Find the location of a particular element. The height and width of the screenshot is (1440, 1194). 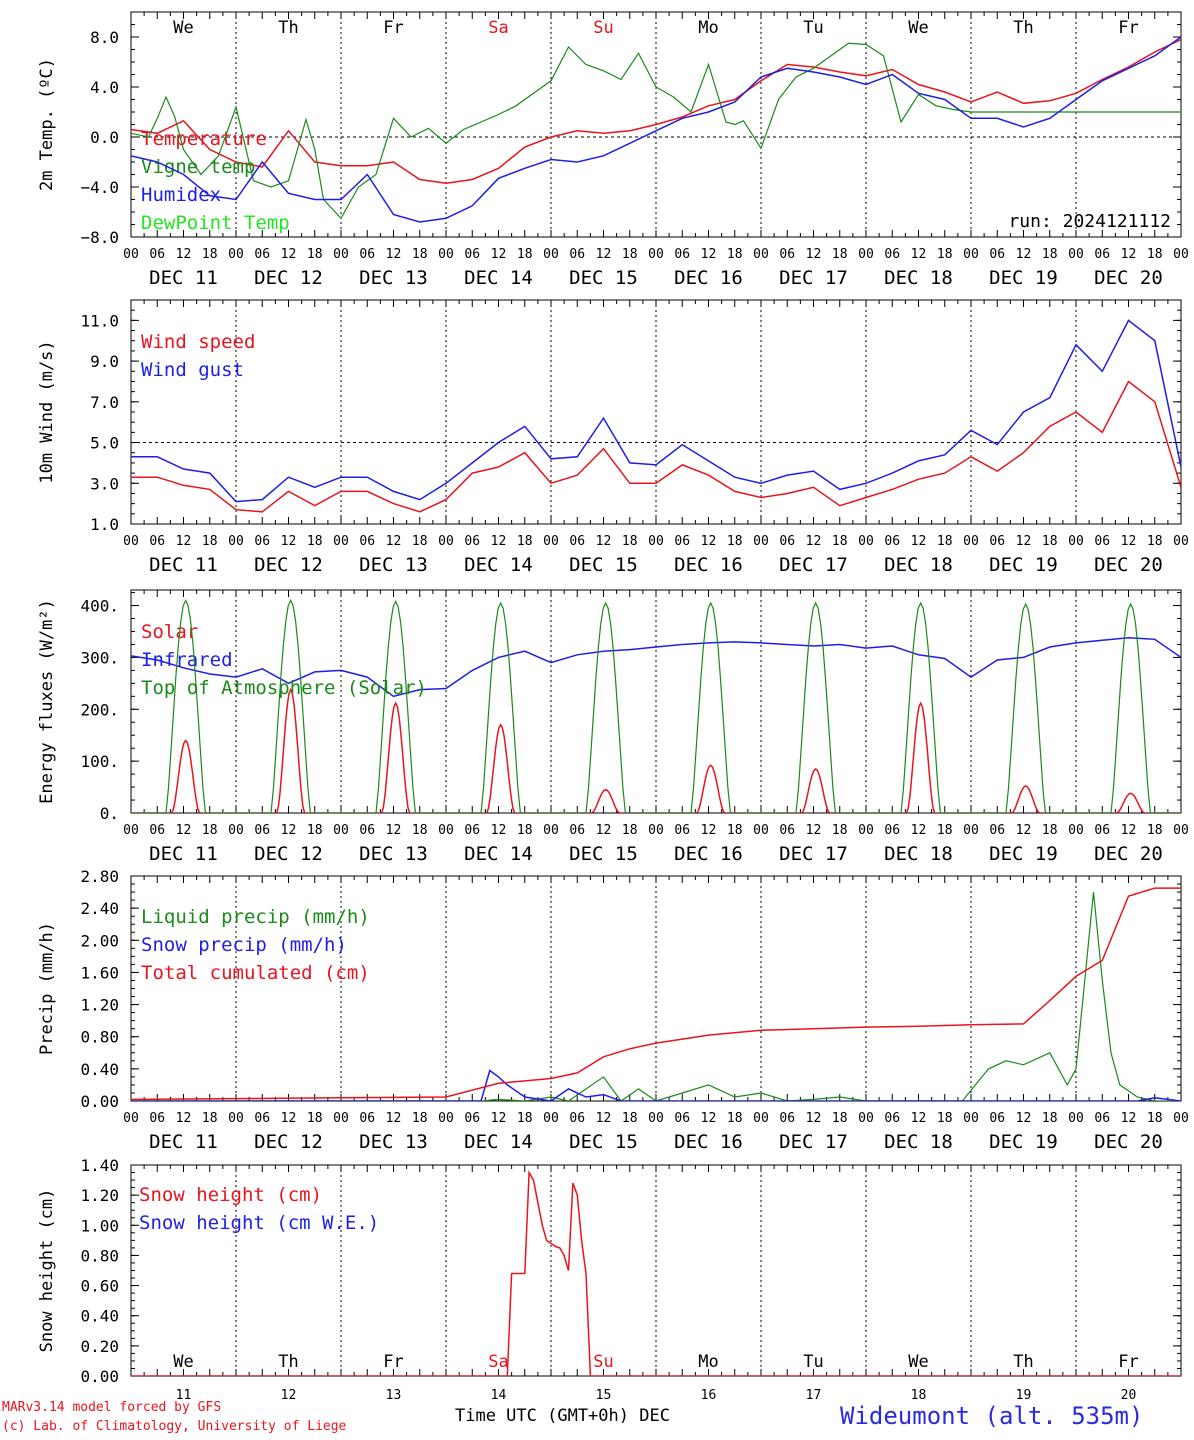

y-tick-label: 0.20 is located at coordinates (99, 1346).